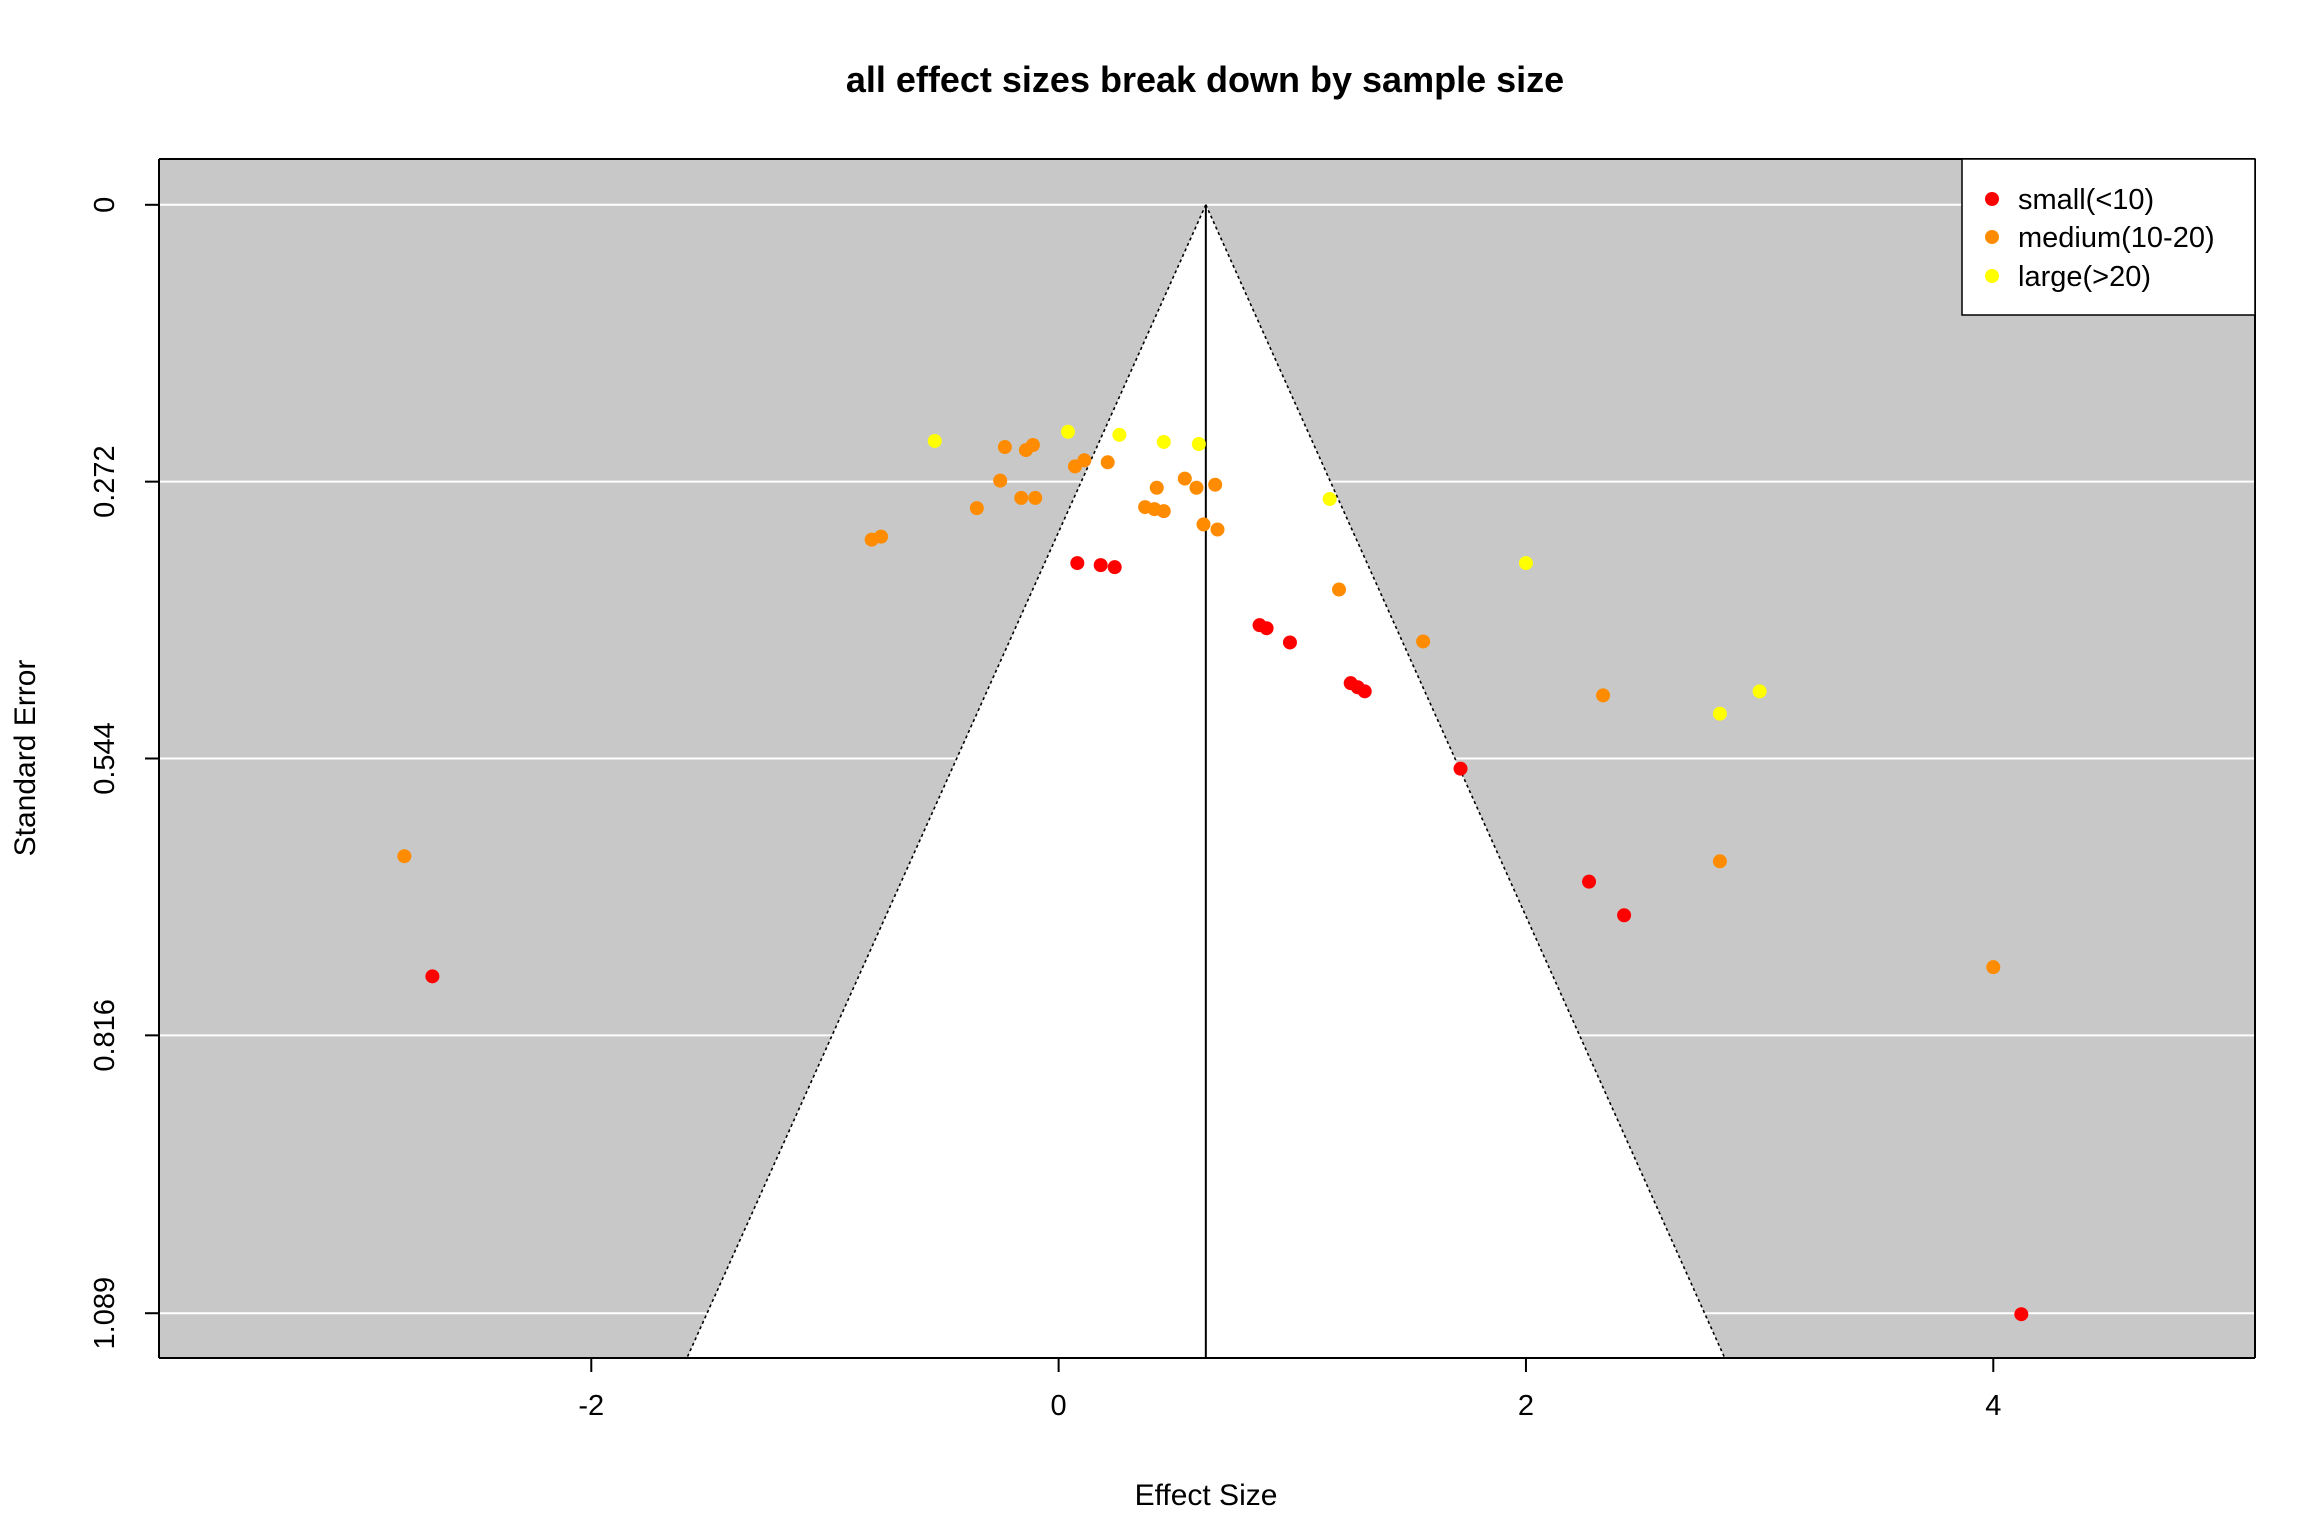  What do you see at coordinates (25, 758) in the screenshot?
I see `y-axis-title: Standard Error` at bounding box center [25, 758].